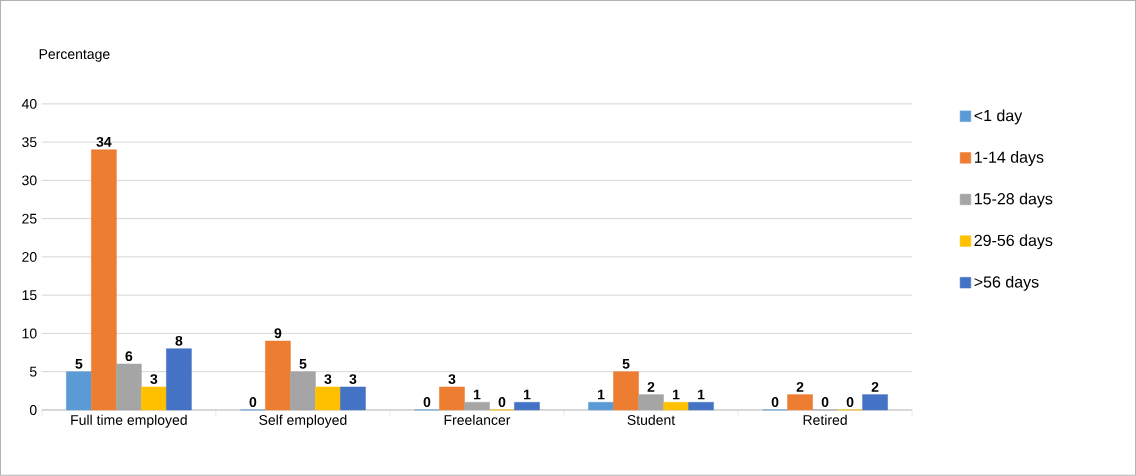  I want to click on legend-label: 1-14 days, so click(1009, 159).